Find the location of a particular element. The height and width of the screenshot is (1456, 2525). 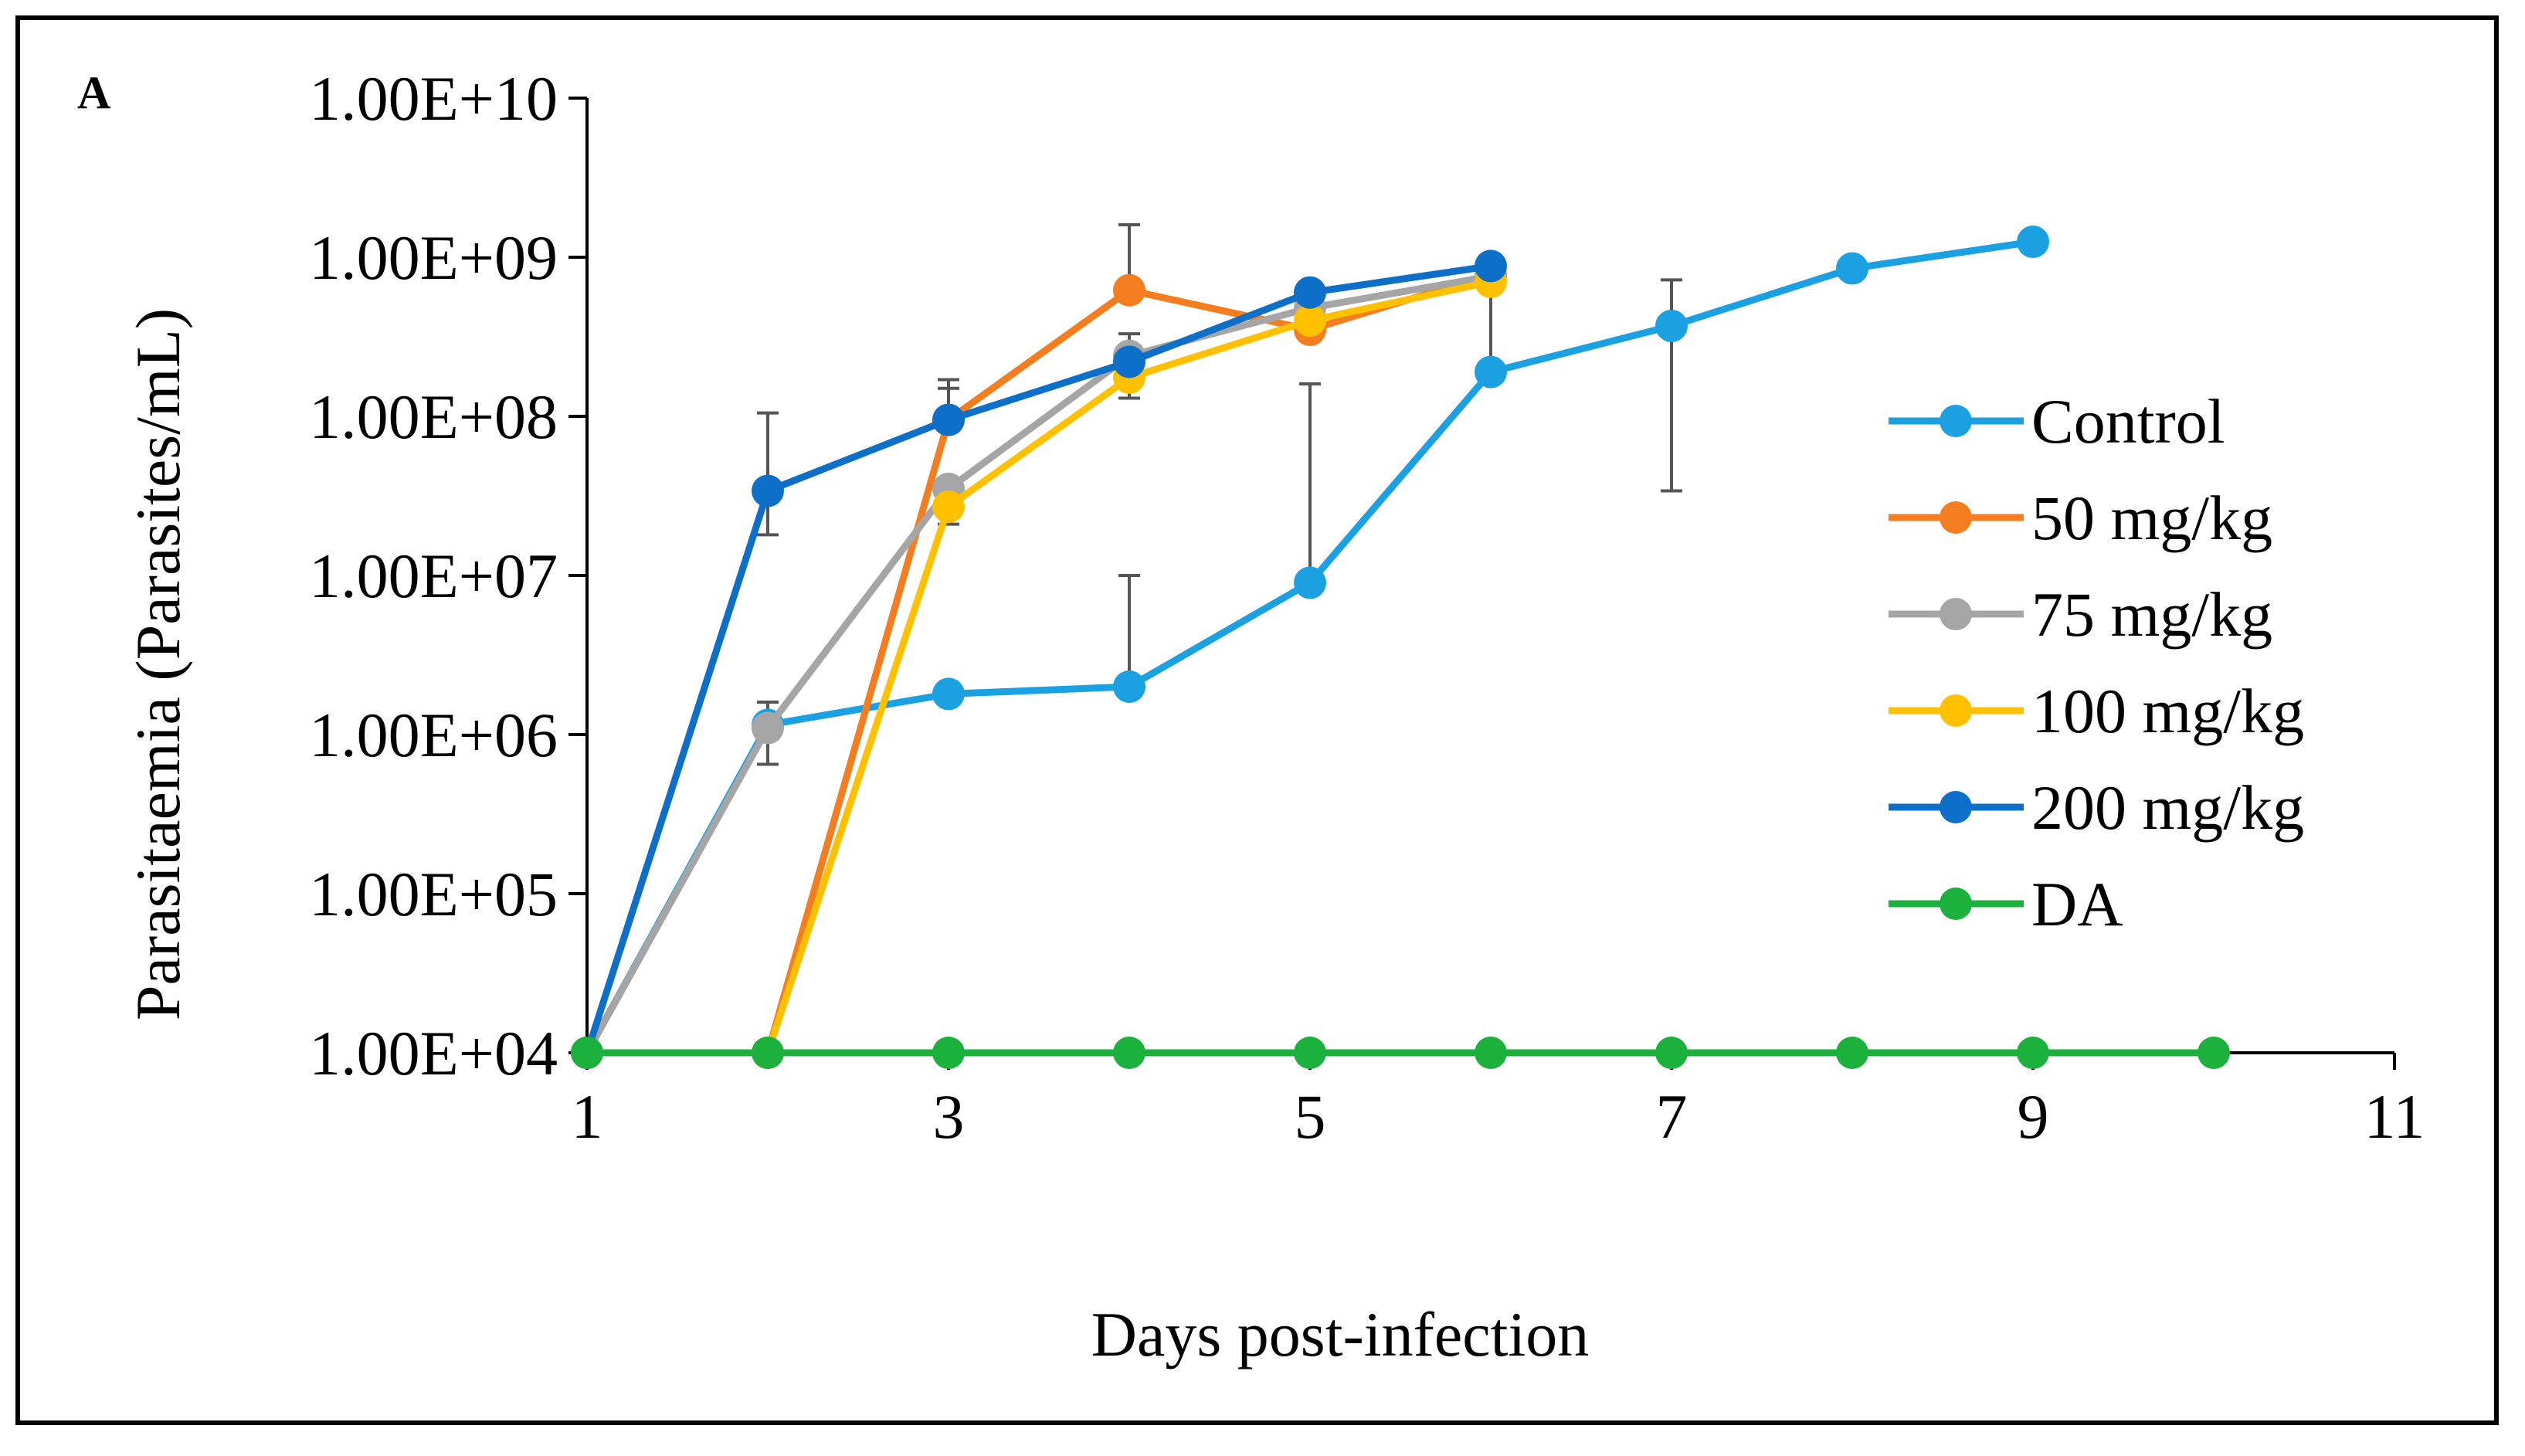

legend-item: Control is located at coordinates (2057, 421).